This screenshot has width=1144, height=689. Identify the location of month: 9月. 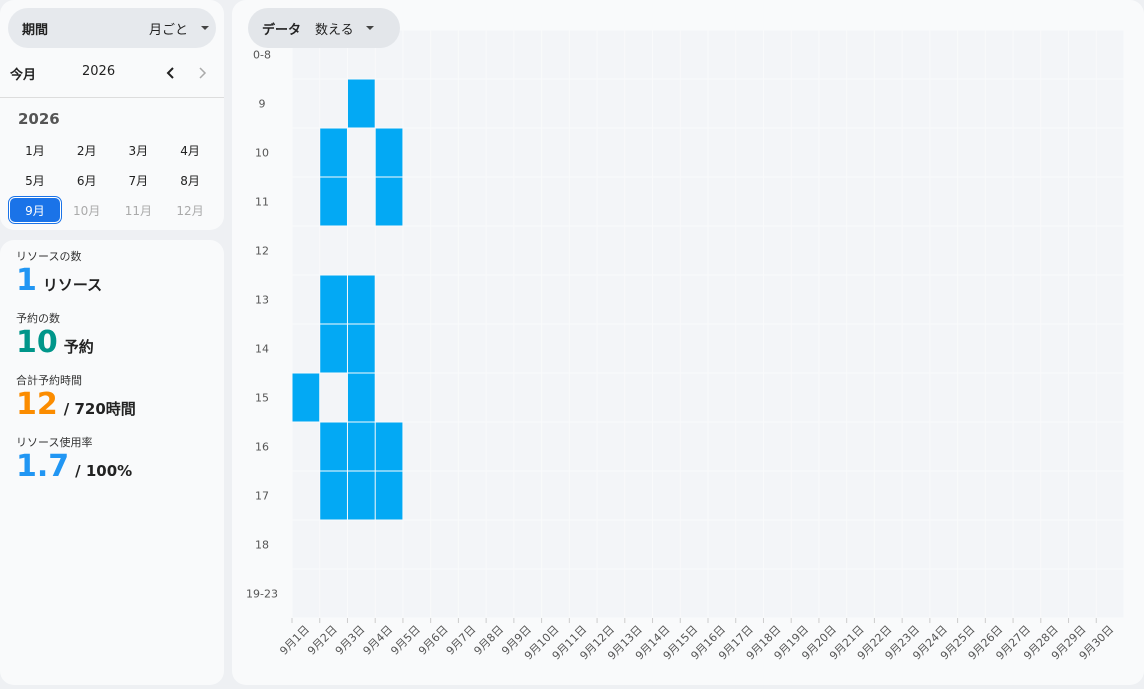
(35, 210).